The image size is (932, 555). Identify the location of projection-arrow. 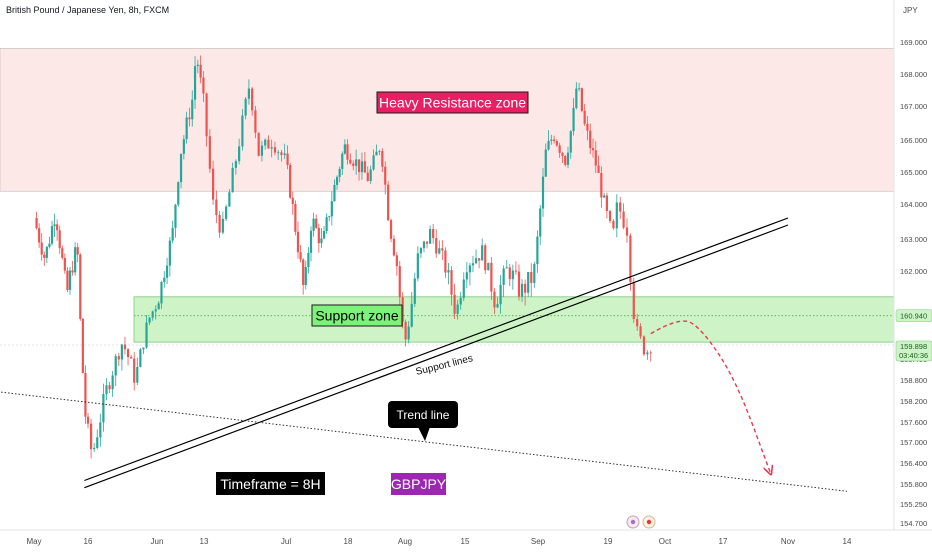
(710, 396).